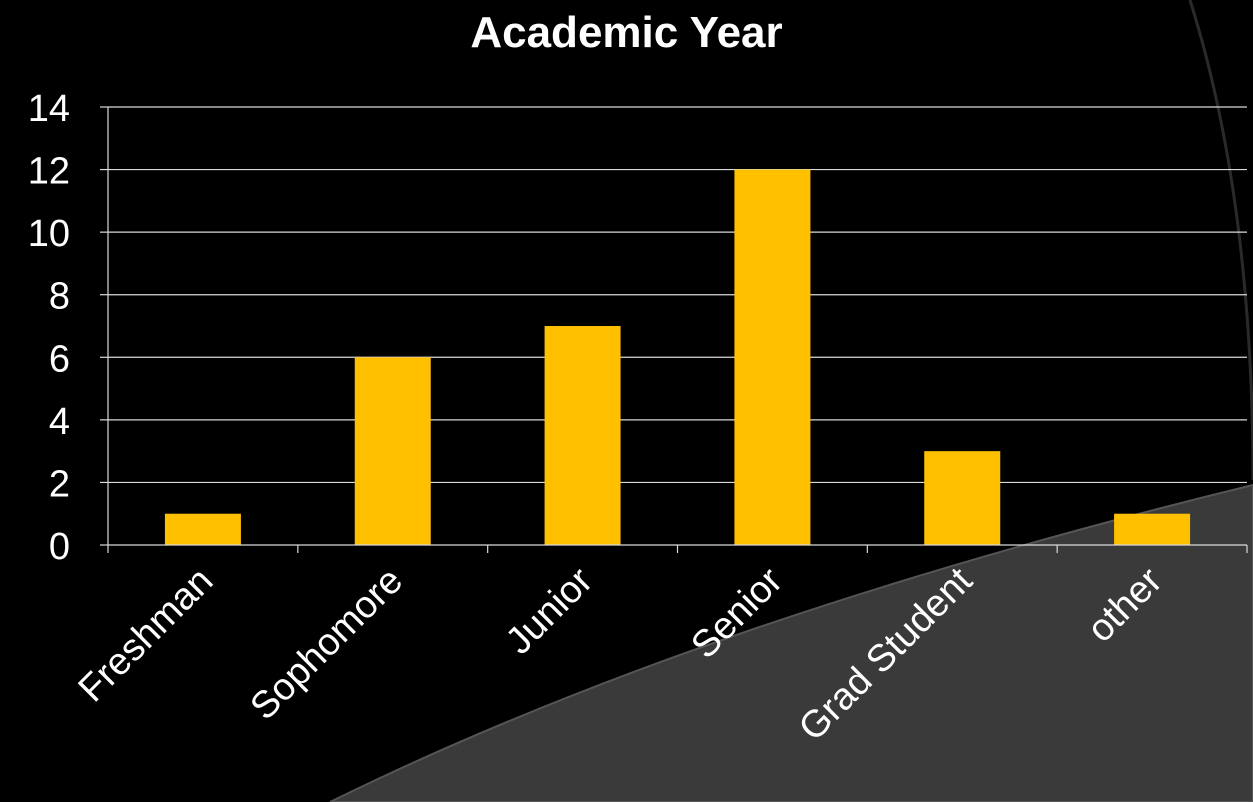 The height and width of the screenshot is (802, 1253). What do you see at coordinates (59, 547) in the screenshot?
I see `y-tick-label: 0` at bounding box center [59, 547].